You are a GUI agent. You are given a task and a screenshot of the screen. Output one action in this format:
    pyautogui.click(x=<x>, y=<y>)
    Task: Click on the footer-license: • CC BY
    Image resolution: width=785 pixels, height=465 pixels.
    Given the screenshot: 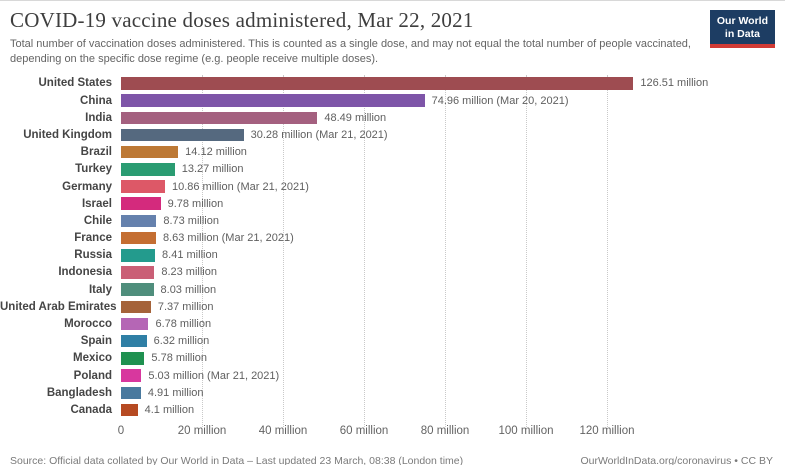 What is the action you would take?
    pyautogui.click(x=752, y=459)
    